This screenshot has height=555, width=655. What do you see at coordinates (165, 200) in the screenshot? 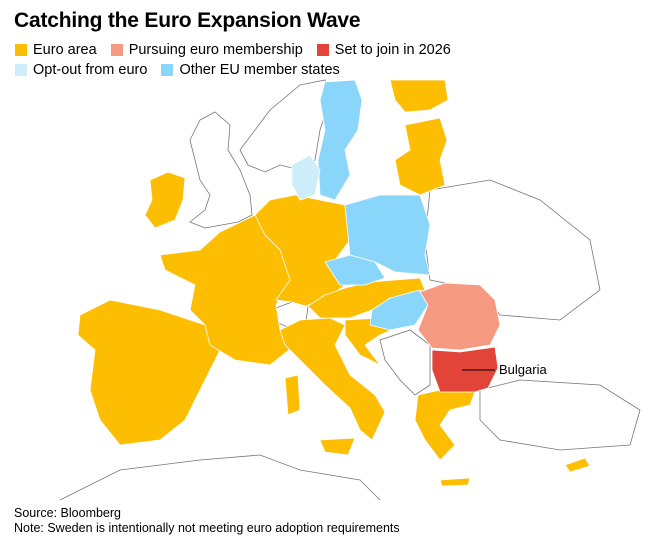
I see `country-ireland` at bounding box center [165, 200].